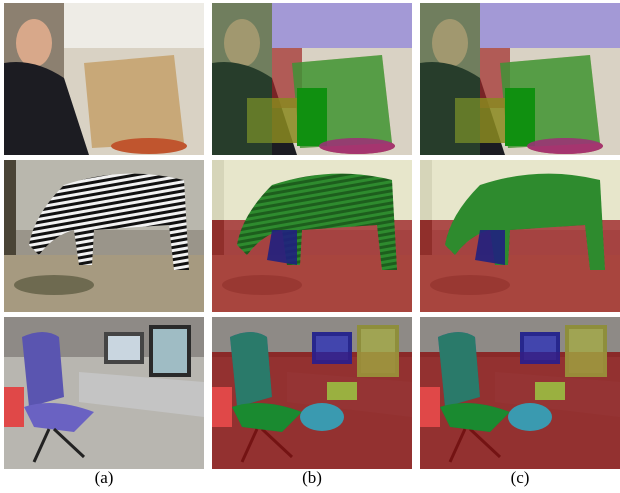  I want to click on caption: (a), so click(104, 477).